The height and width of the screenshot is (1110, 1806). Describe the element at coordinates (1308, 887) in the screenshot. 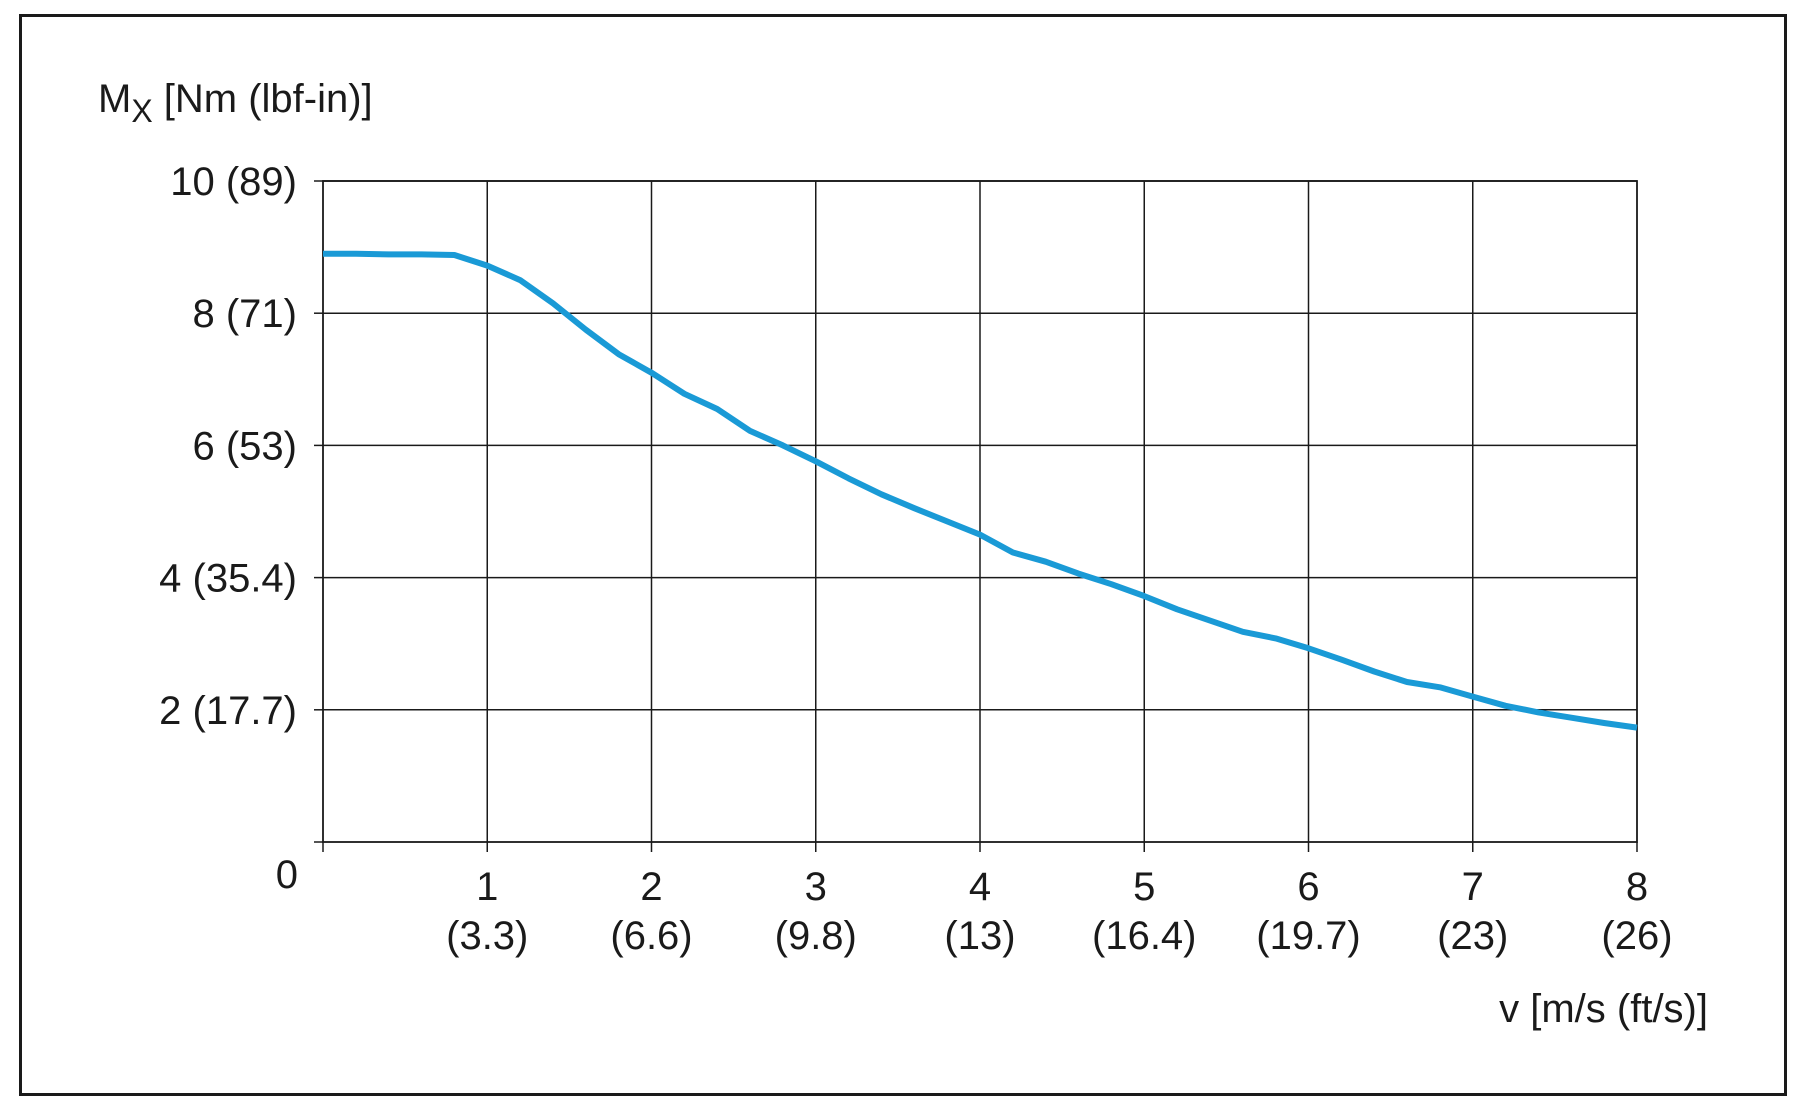

I see `x-tick-label: 6` at that location.